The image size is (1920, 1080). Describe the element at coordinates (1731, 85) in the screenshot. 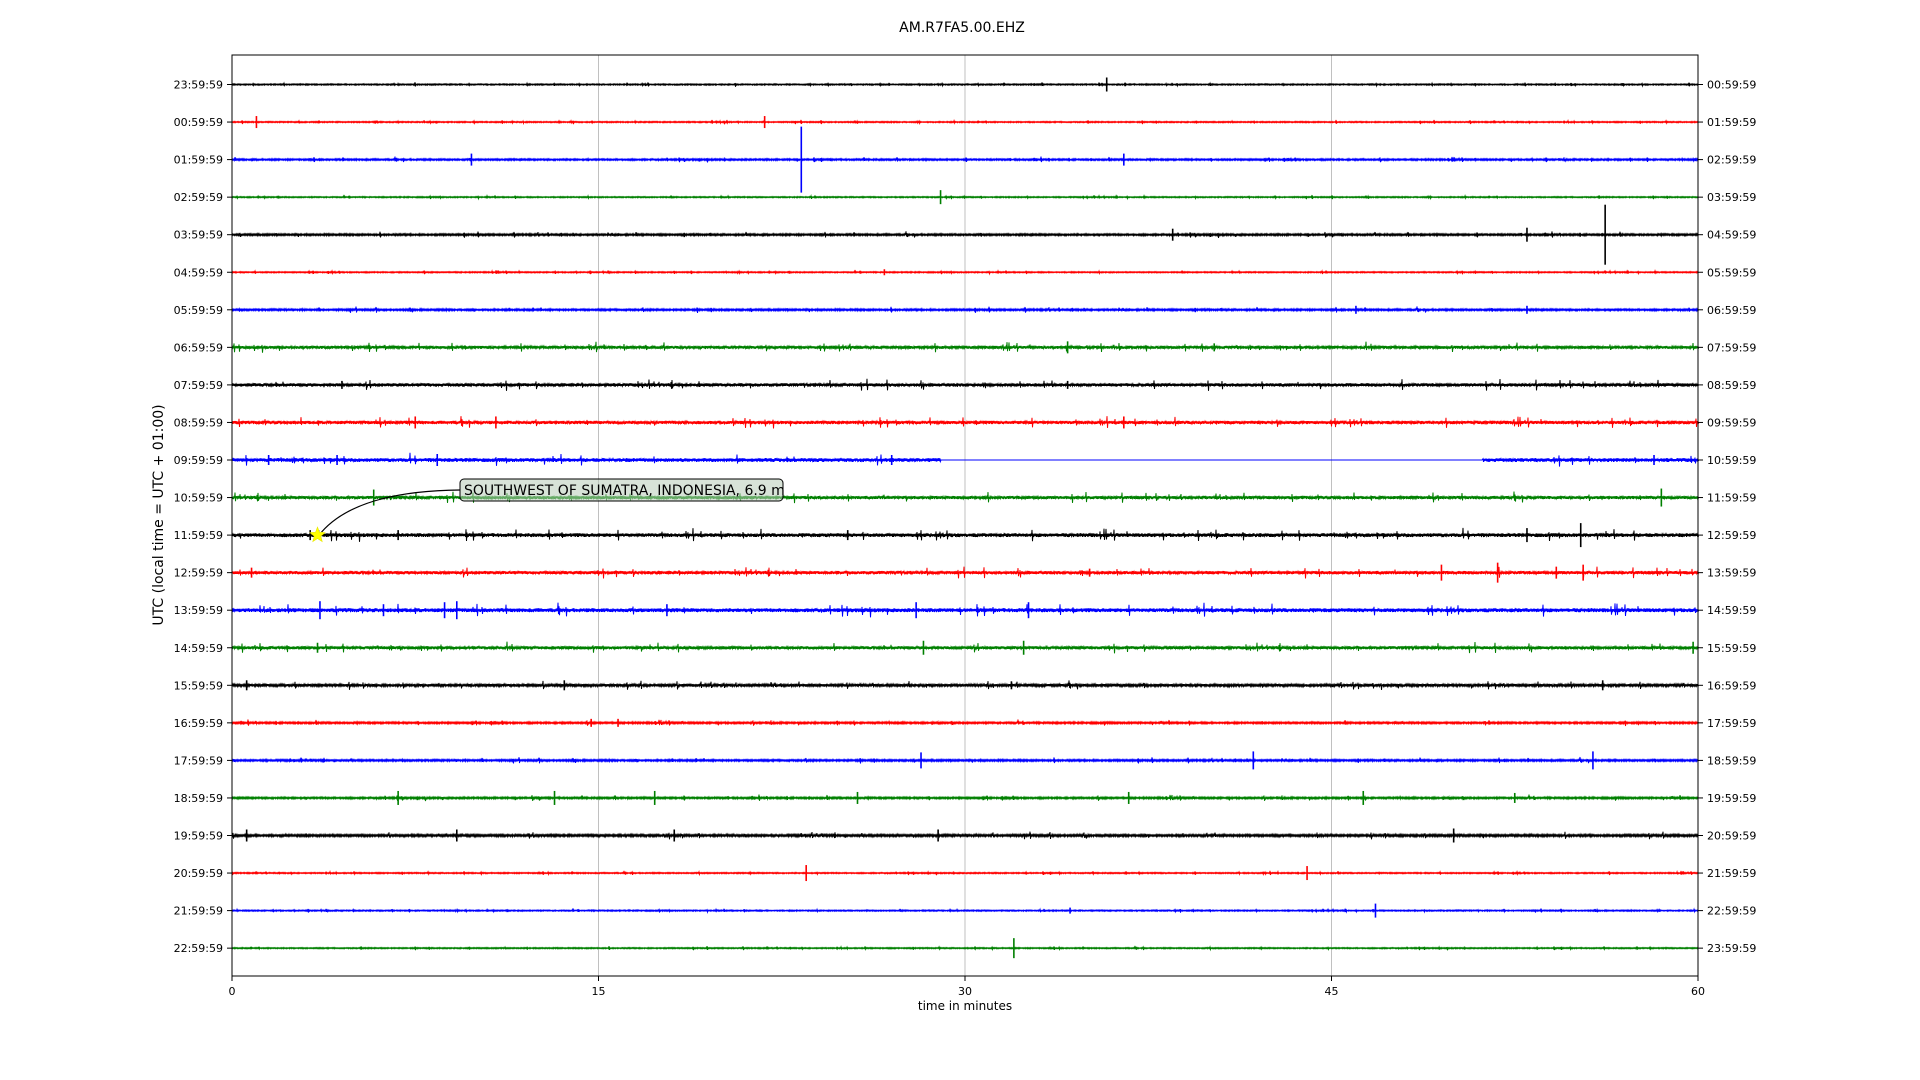

I see `right-time-label: 00:59:59` at that location.